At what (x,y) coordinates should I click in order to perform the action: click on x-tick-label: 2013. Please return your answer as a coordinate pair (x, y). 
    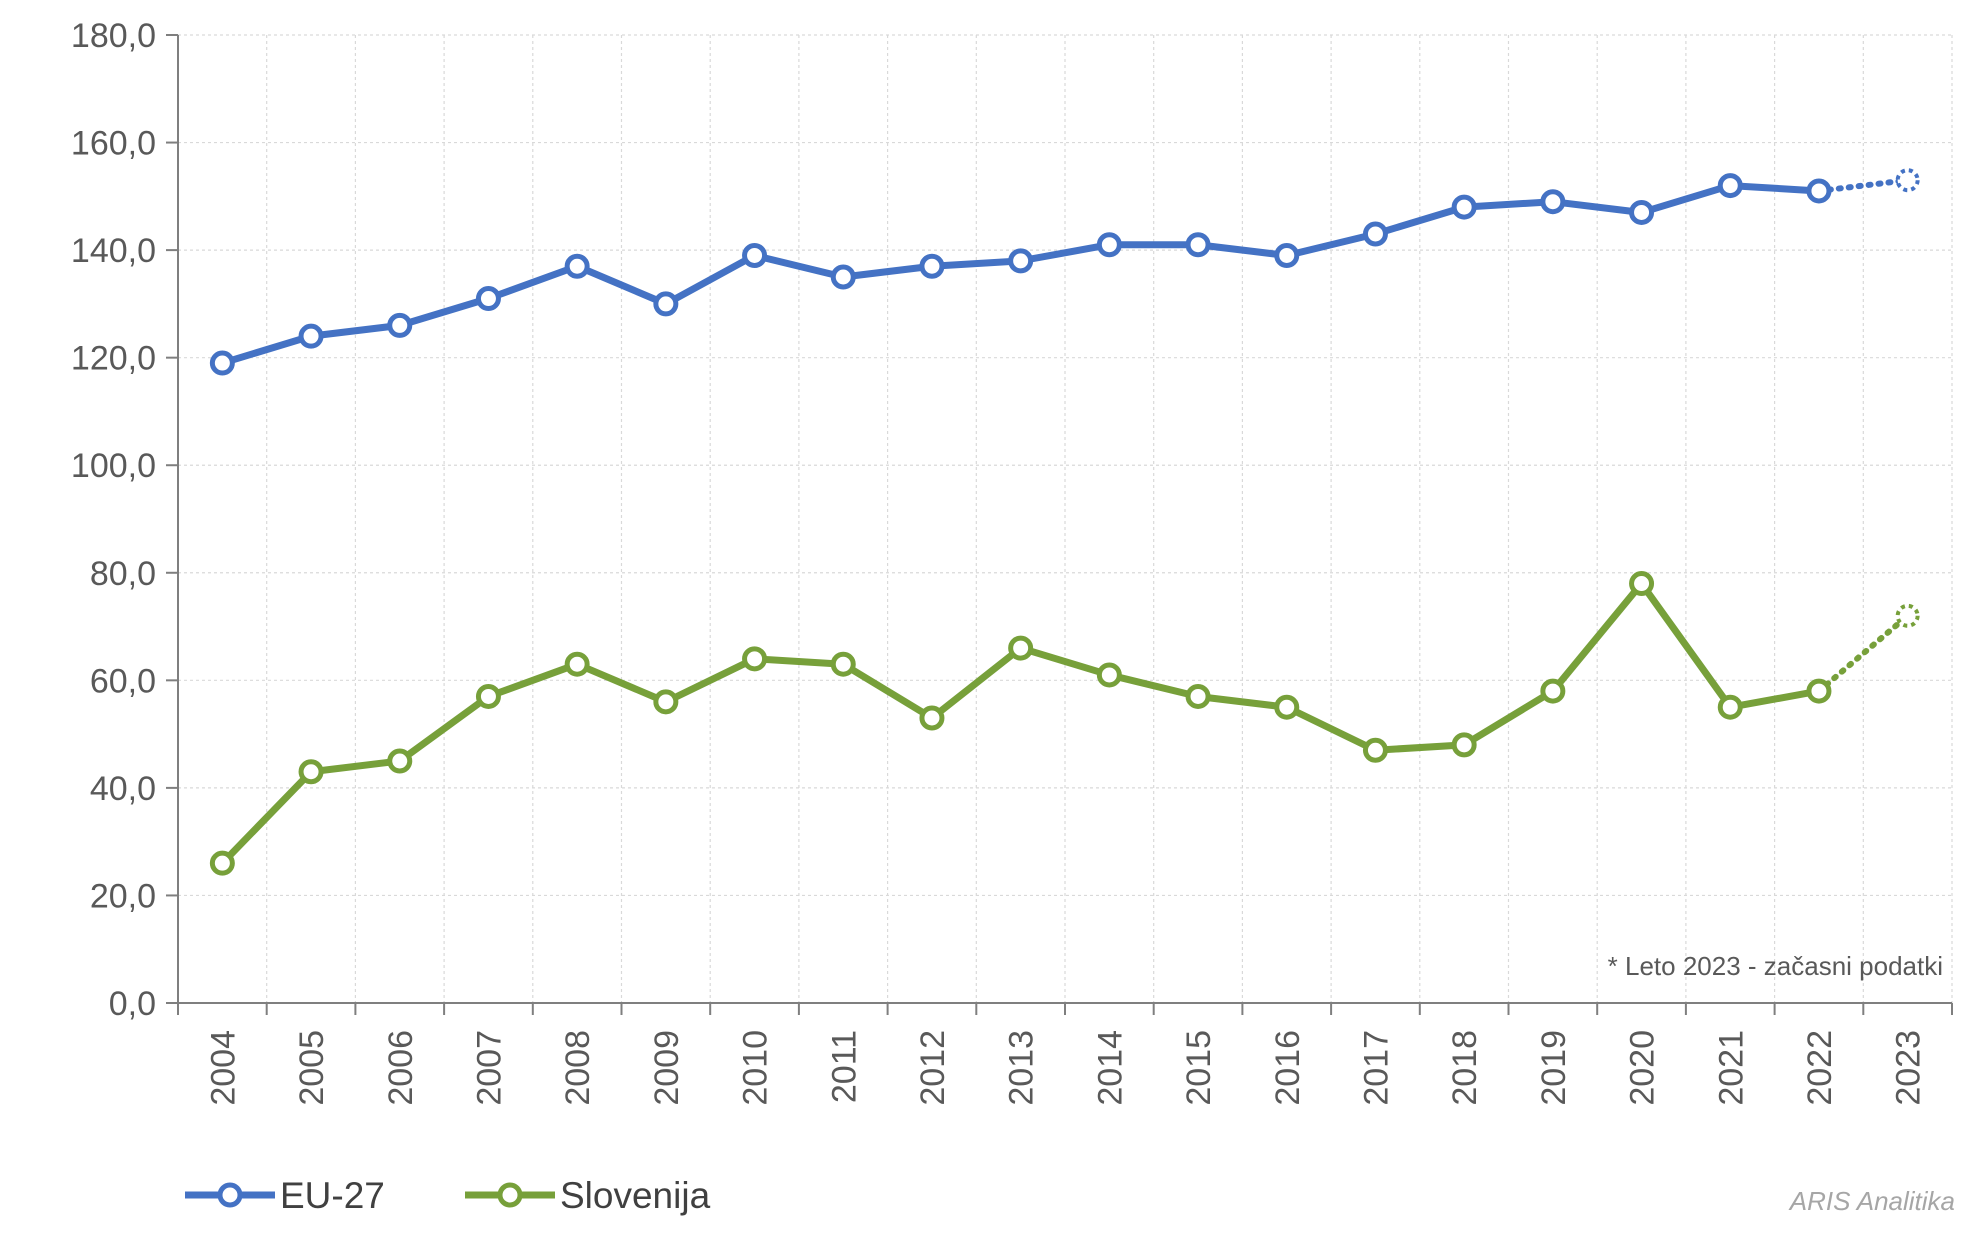
    Looking at the image, I should click on (1022, 1068).